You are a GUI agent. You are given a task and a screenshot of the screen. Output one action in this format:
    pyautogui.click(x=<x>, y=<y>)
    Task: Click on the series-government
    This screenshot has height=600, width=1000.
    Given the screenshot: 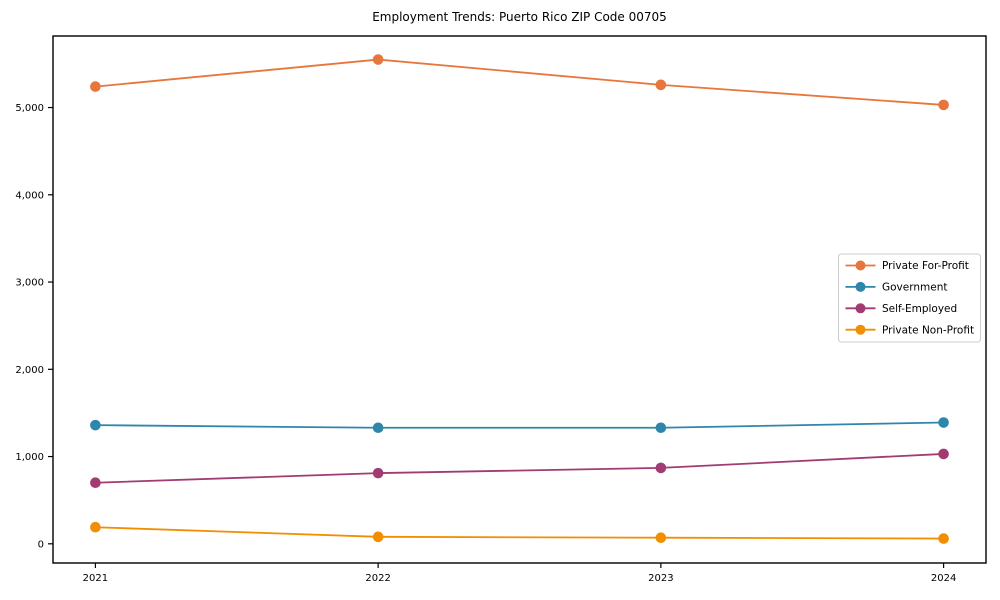 What is the action you would take?
    pyautogui.click(x=519, y=425)
    